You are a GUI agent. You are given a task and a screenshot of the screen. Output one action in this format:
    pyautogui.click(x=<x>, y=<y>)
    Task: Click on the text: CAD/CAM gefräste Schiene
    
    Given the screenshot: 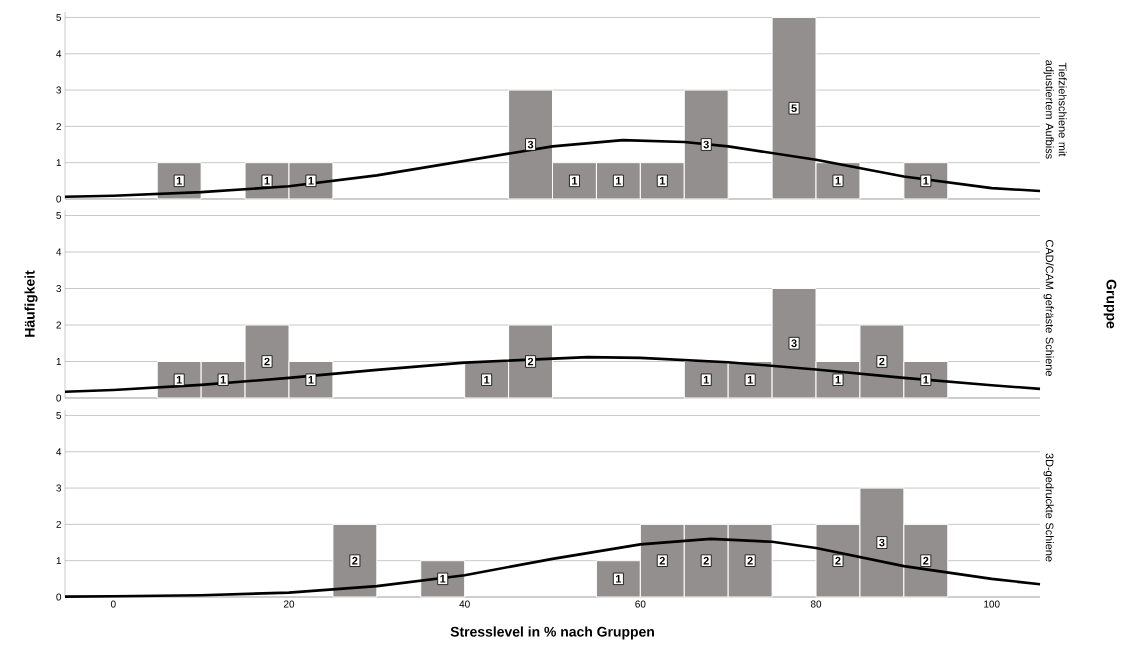 What is the action you would take?
    pyautogui.click(x=1048, y=308)
    